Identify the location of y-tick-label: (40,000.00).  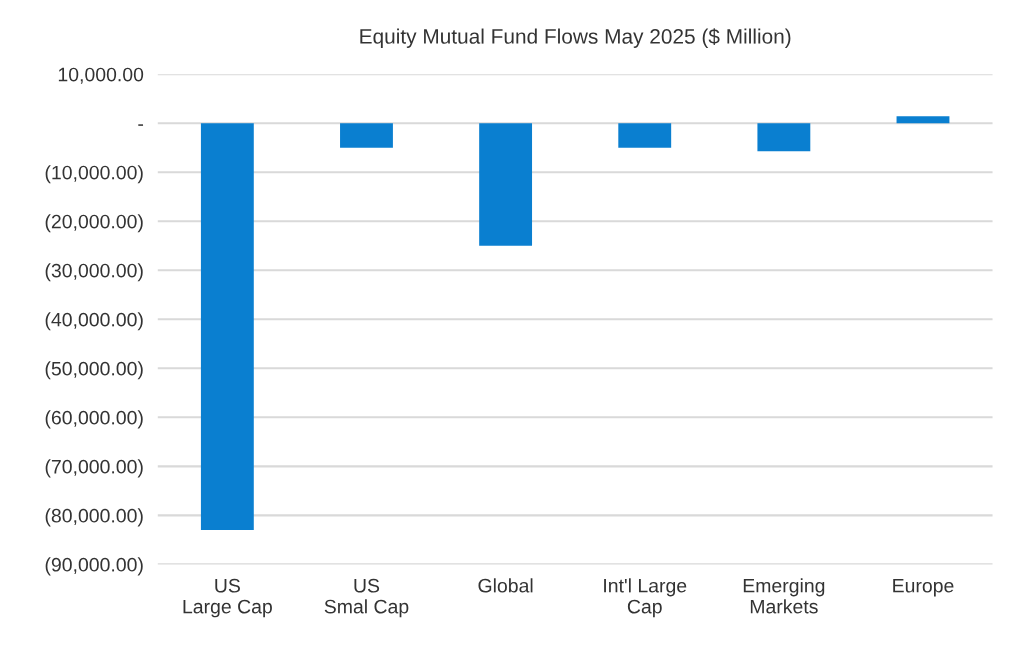
(94, 321).